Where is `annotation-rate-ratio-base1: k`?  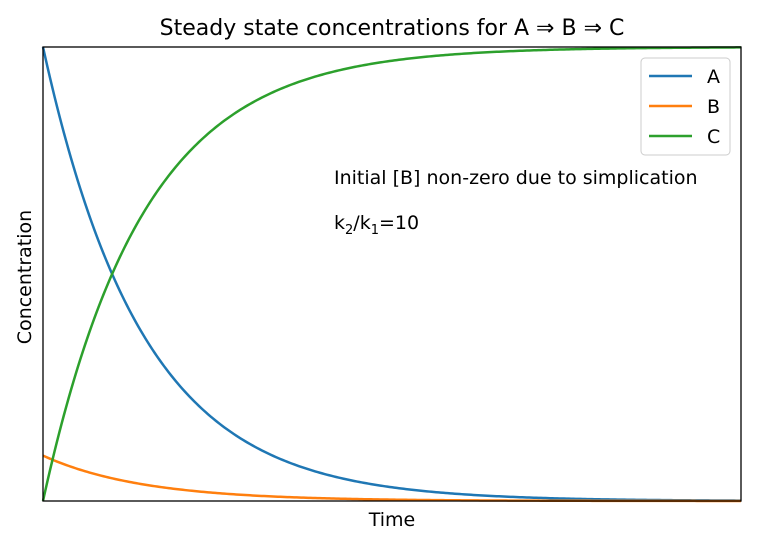 annotation-rate-ratio-base1: k is located at coordinates (339, 223).